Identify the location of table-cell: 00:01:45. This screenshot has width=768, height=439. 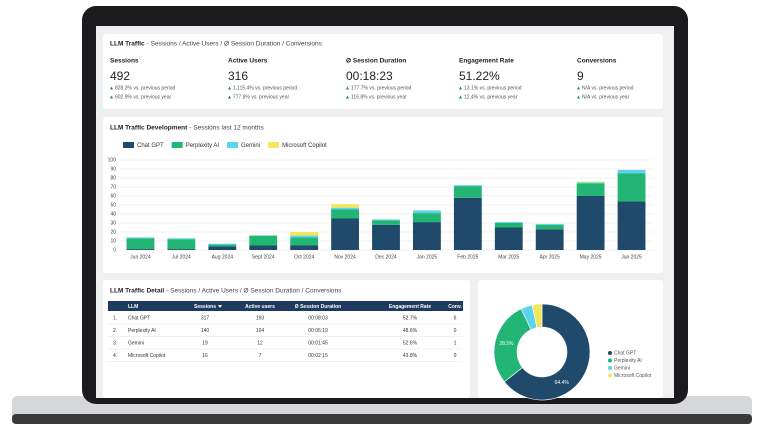
(318, 343).